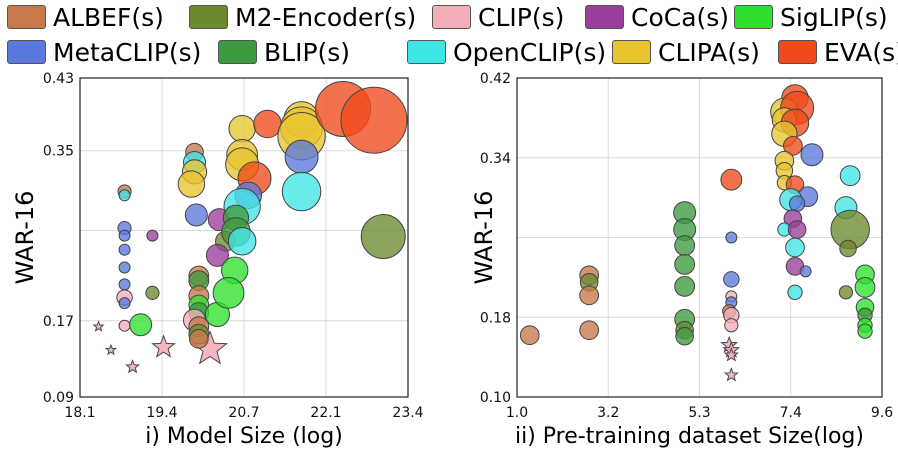 The image size is (898, 453). Describe the element at coordinates (530, 52) in the screenshot. I see `legend-label: OpenCLIP(s)` at that location.